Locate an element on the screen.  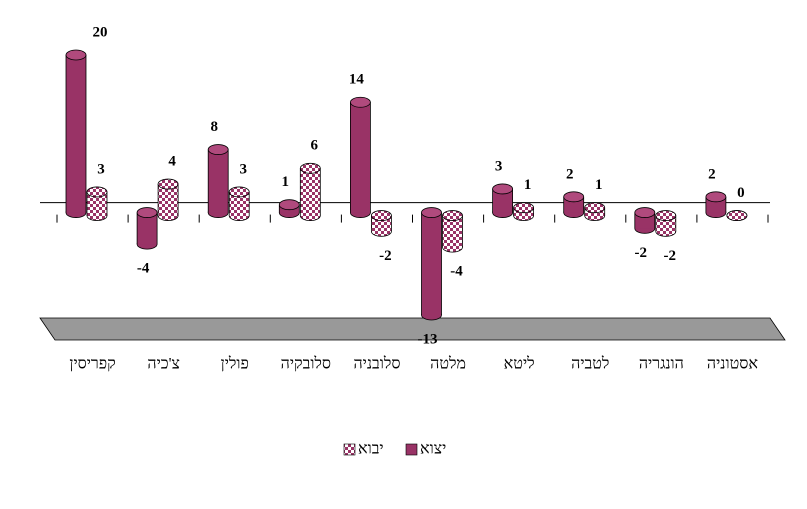
x-tick-label: מלטה is located at coordinates (448, 364).